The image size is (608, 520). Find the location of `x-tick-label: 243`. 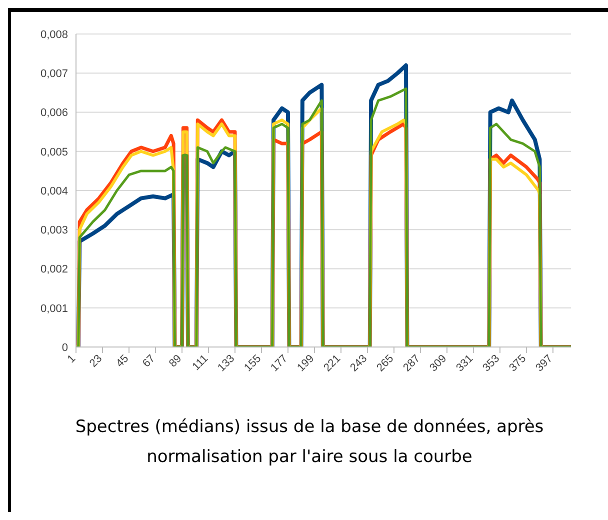

x-tick-label: 243 is located at coordinates (359, 363).